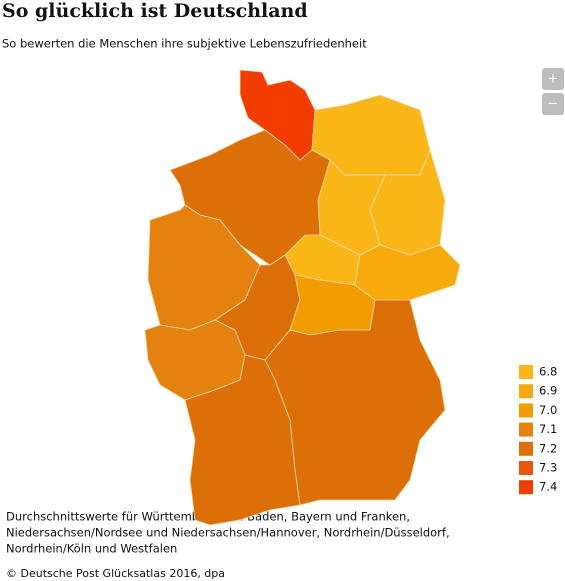 The height and width of the screenshot is (581, 565). Describe the element at coordinates (548, 410) in the screenshot. I see `legend-label: 7.0` at that location.